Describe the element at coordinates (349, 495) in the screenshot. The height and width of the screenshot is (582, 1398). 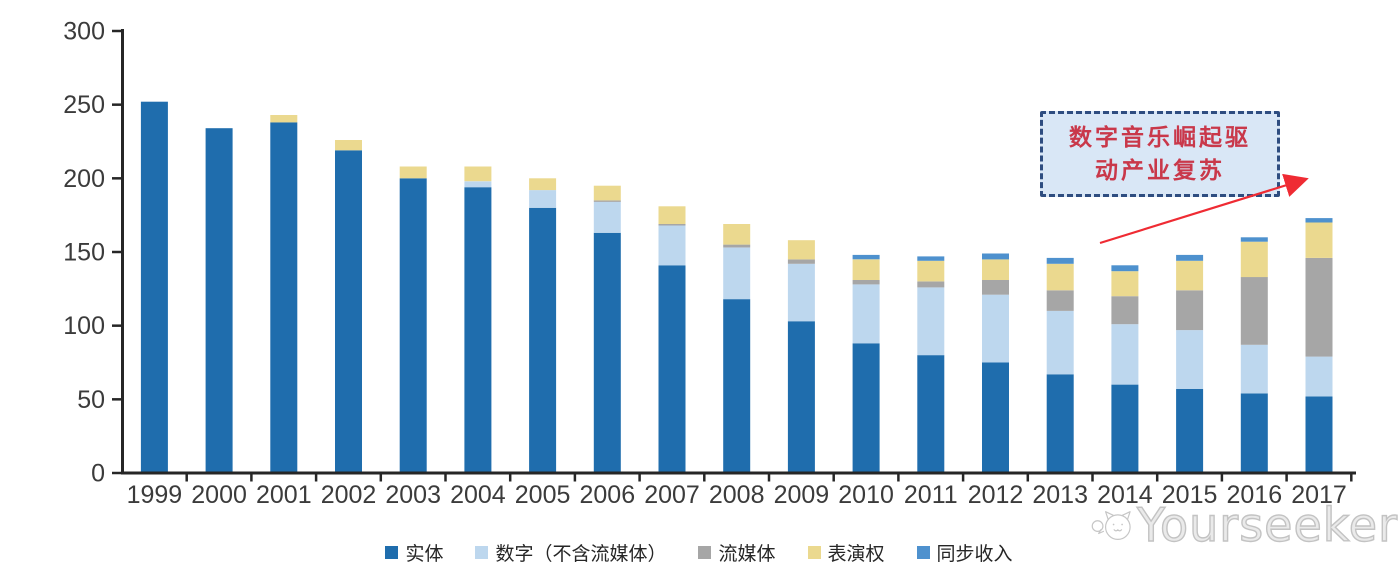
I see `x-tick-label-2002: 2002` at that location.